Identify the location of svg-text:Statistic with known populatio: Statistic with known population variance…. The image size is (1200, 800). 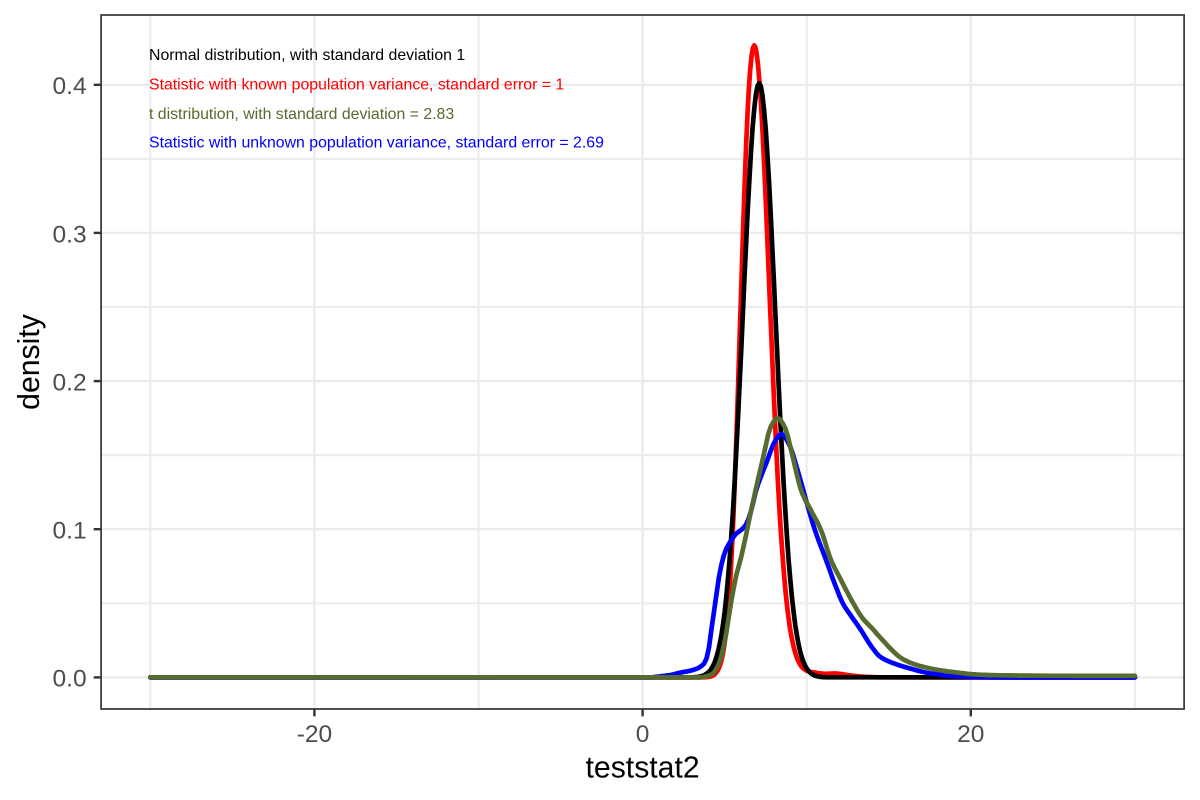
(356, 84).